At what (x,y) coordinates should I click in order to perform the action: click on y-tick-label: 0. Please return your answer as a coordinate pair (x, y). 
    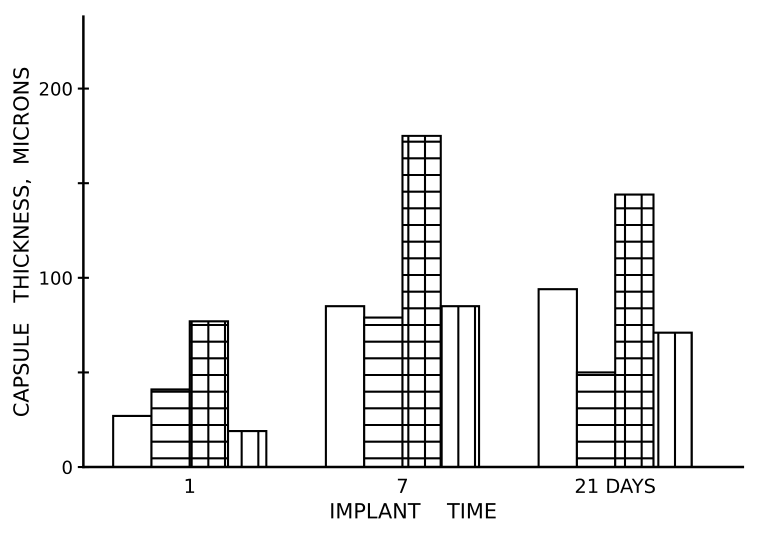
    Looking at the image, I should click on (67, 467).